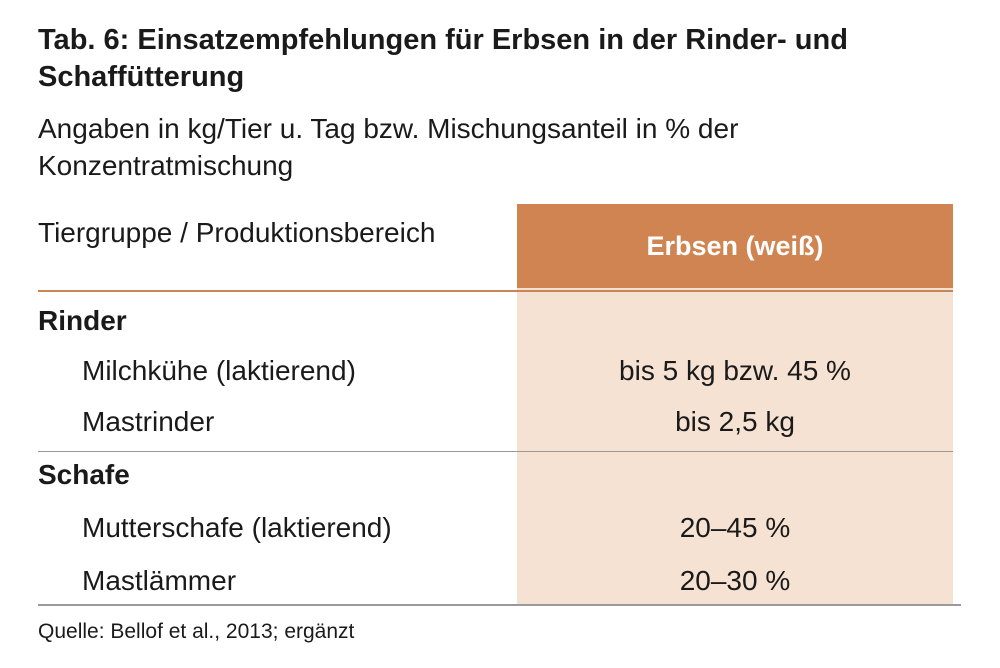  Describe the element at coordinates (495, 451) in the screenshot. I see `group-divider` at that location.